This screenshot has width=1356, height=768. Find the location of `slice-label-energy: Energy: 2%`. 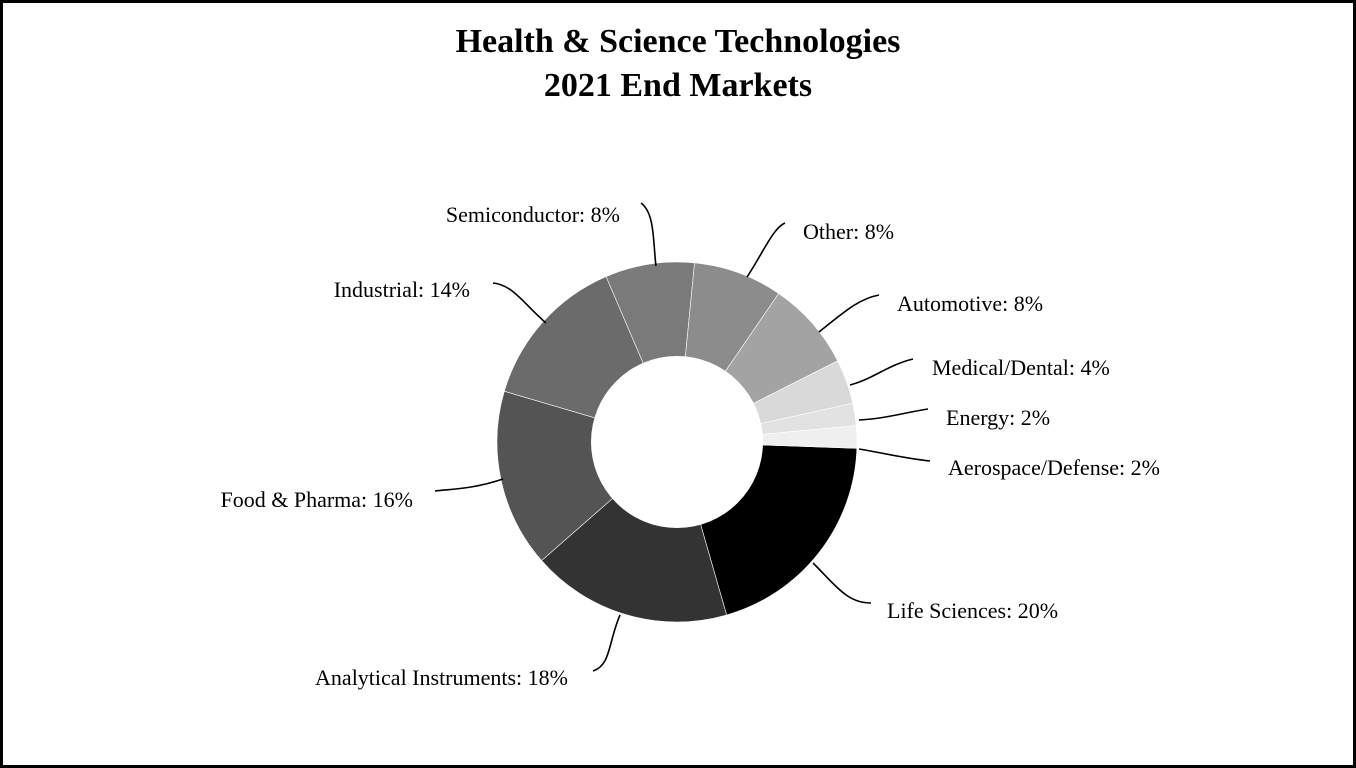

slice-label-energy: Energy: 2% is located at coordinates (998, 417).